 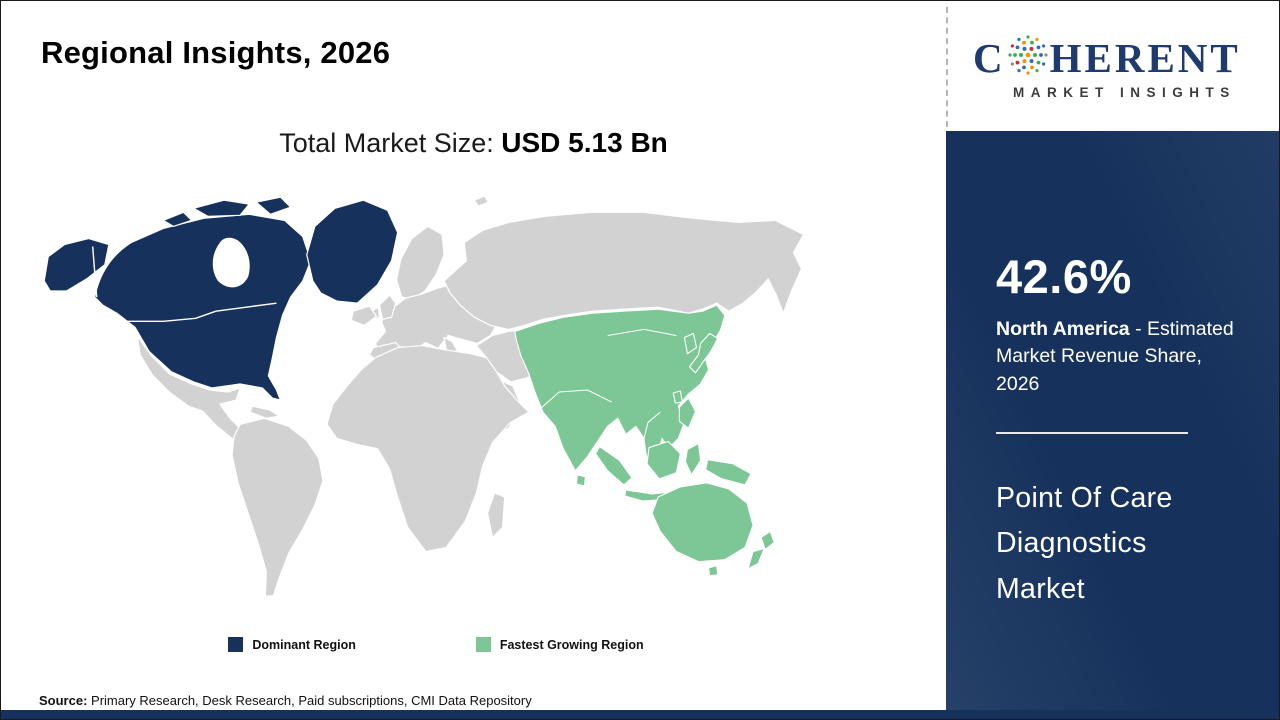 What do you see at coordinates (767, 540) in the screenshot?
I see `region-new-zealand-north` at bounding box center [767, 540].